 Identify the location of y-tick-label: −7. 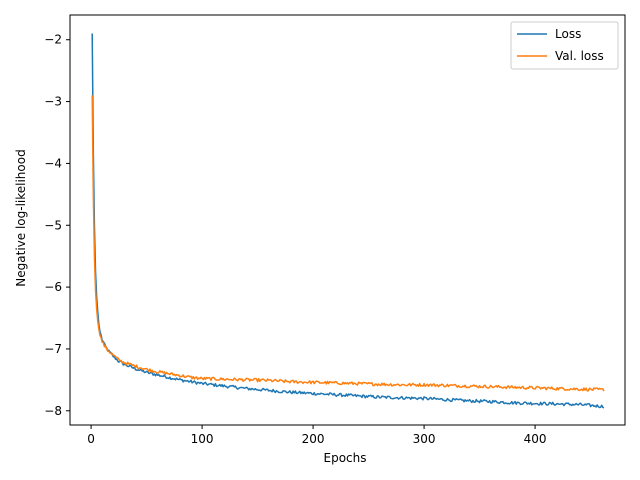
(53, 349).